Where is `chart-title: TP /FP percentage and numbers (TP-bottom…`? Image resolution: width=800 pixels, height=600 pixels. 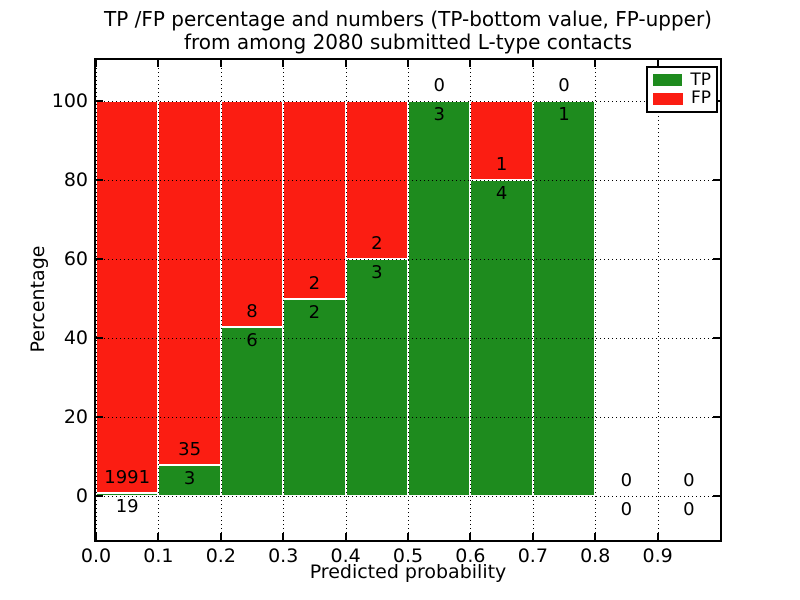
chart-title: TP /FP percentage and numbers (TP-bottom… is located at coordinates (408, 31).